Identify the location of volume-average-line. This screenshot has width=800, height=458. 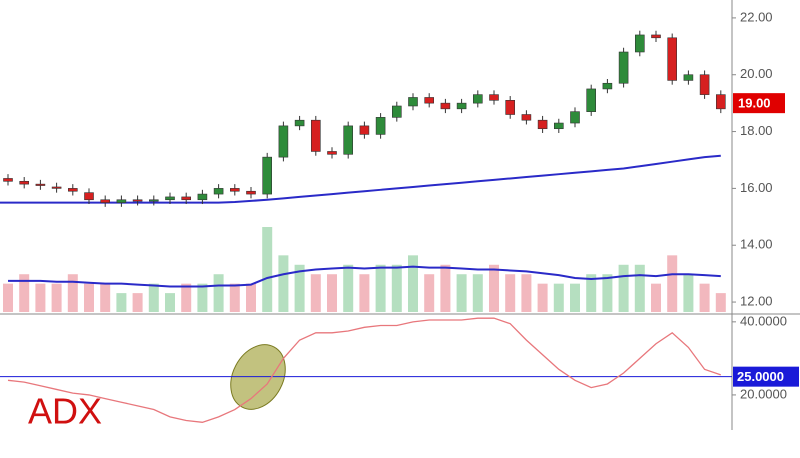
(364, 276).